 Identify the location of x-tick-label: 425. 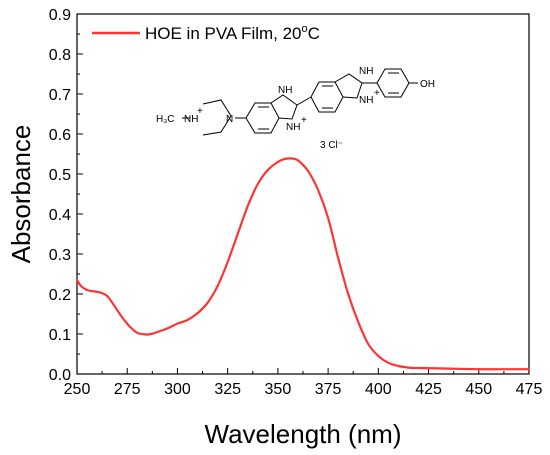
(428, 389).